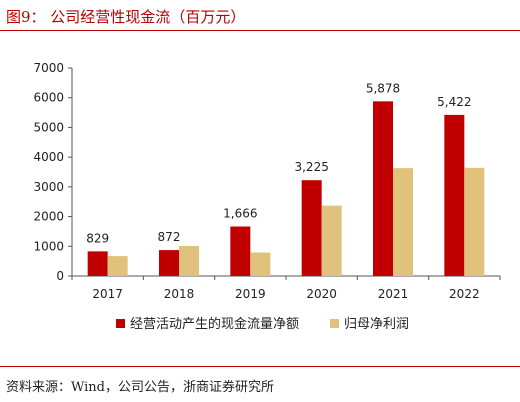 This screenshot has height=402, width=520. What do you see at coordinates (126, 17) in the screenshot?
I see `figure-title: 图9： 公司经营性现金流（百万元）` at bounding box center [126, 17].